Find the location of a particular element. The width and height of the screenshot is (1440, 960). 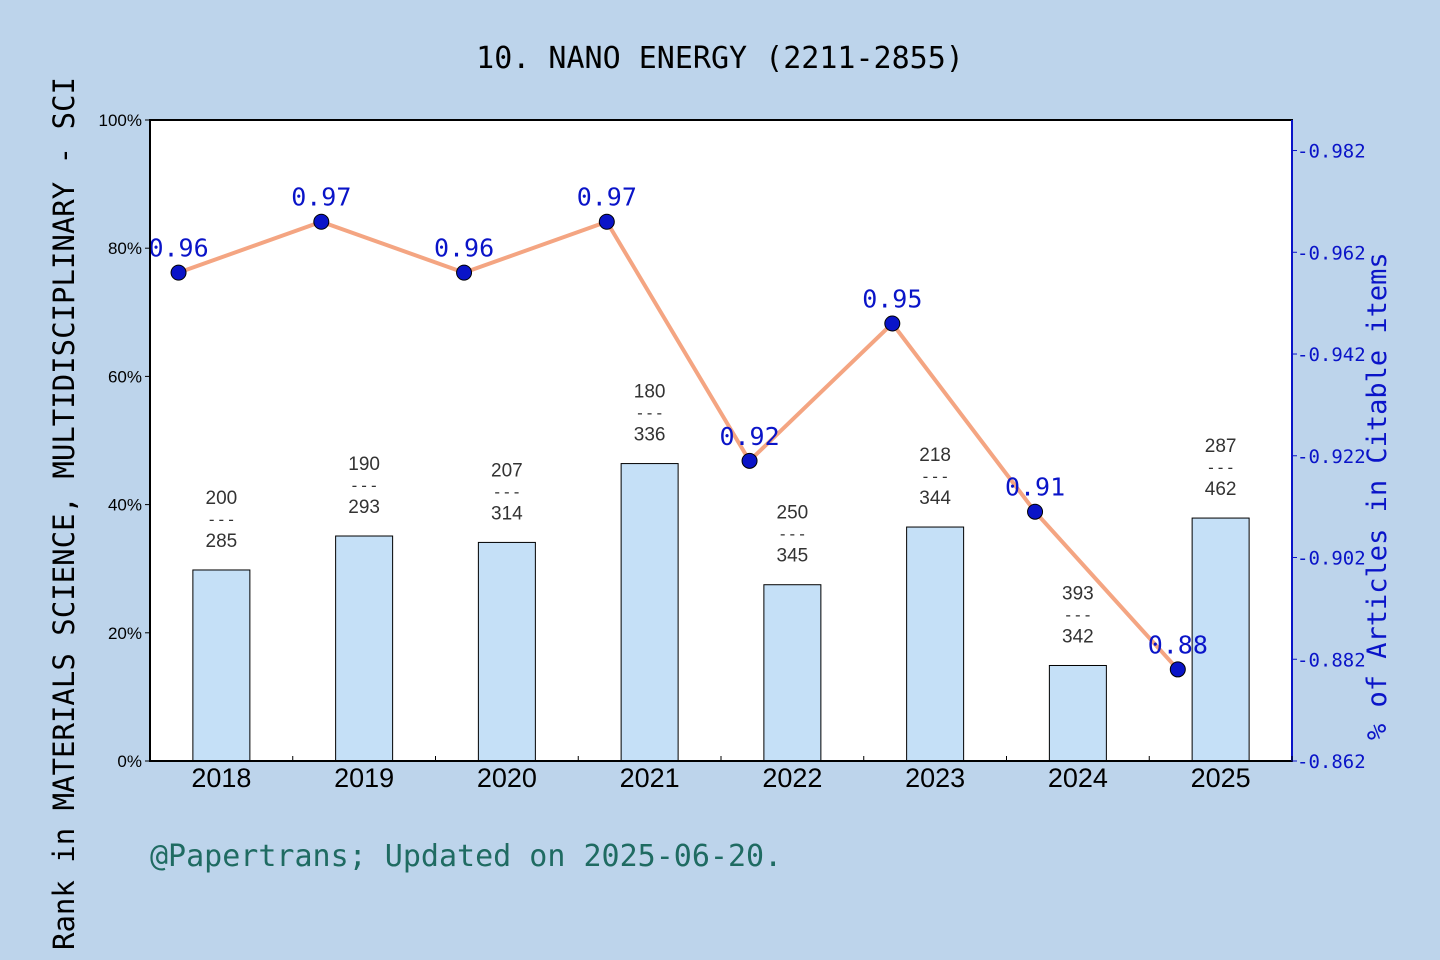

chart-title: 10. NANO ENERGY (2211-2855) is located at coordinates (720, 58).